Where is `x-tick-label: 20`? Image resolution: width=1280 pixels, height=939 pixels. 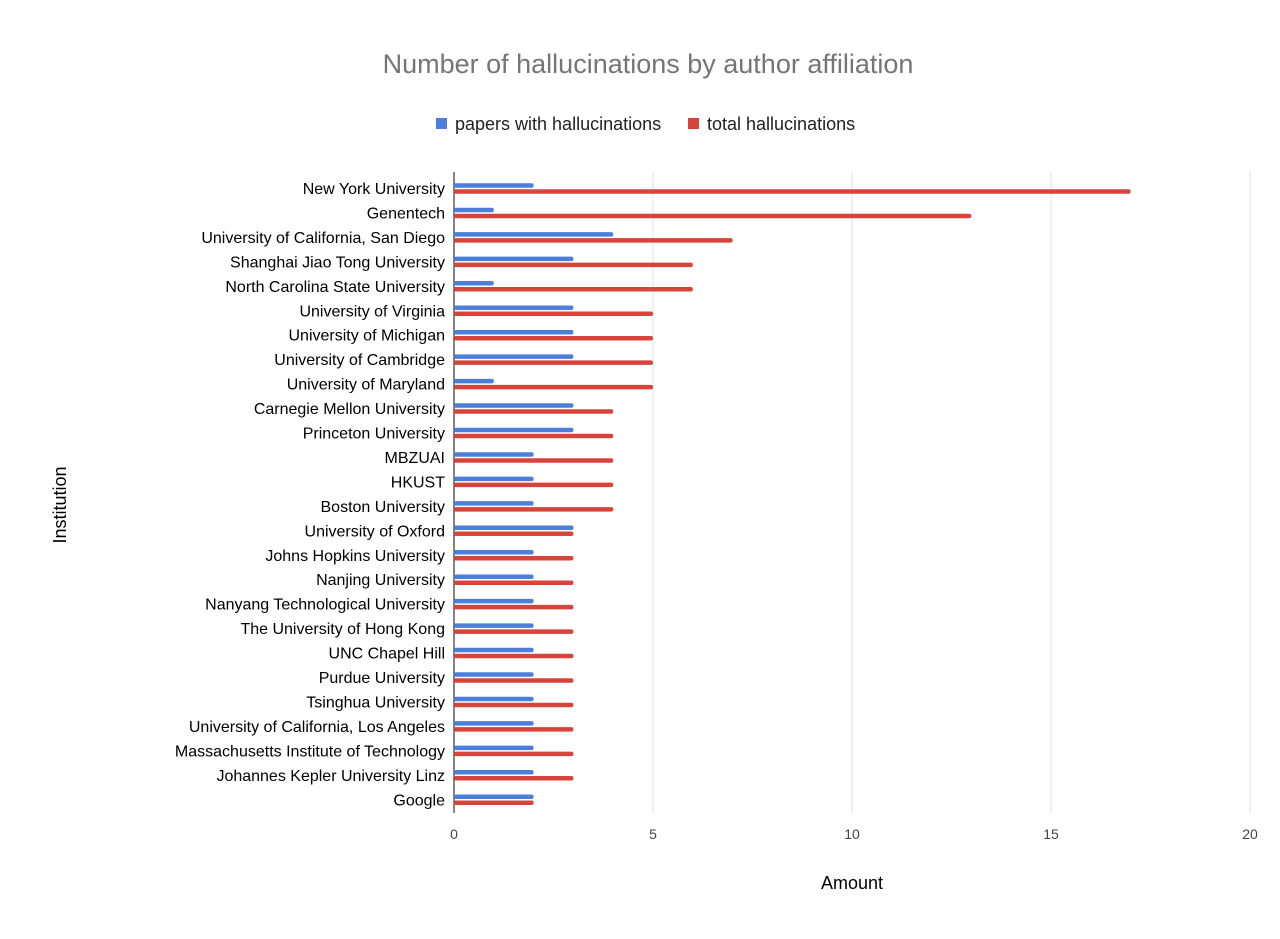
x-tick-label: 20 is located at coordinates (1250, 834).